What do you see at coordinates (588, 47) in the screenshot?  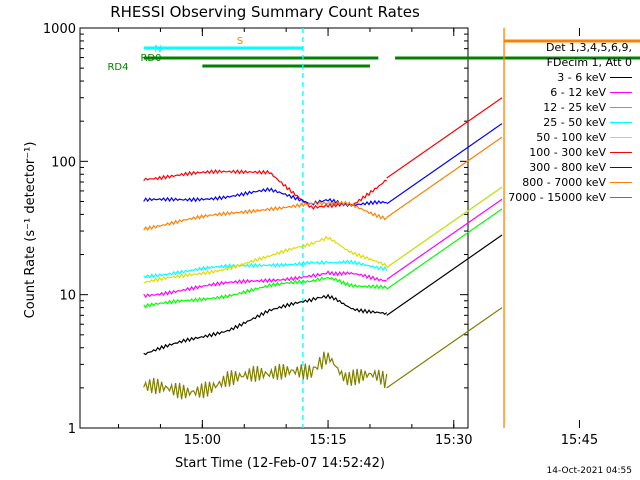 I see `legend-header-1: Det 1,3,4,5,6,9,` at bounding box center [588, 47].